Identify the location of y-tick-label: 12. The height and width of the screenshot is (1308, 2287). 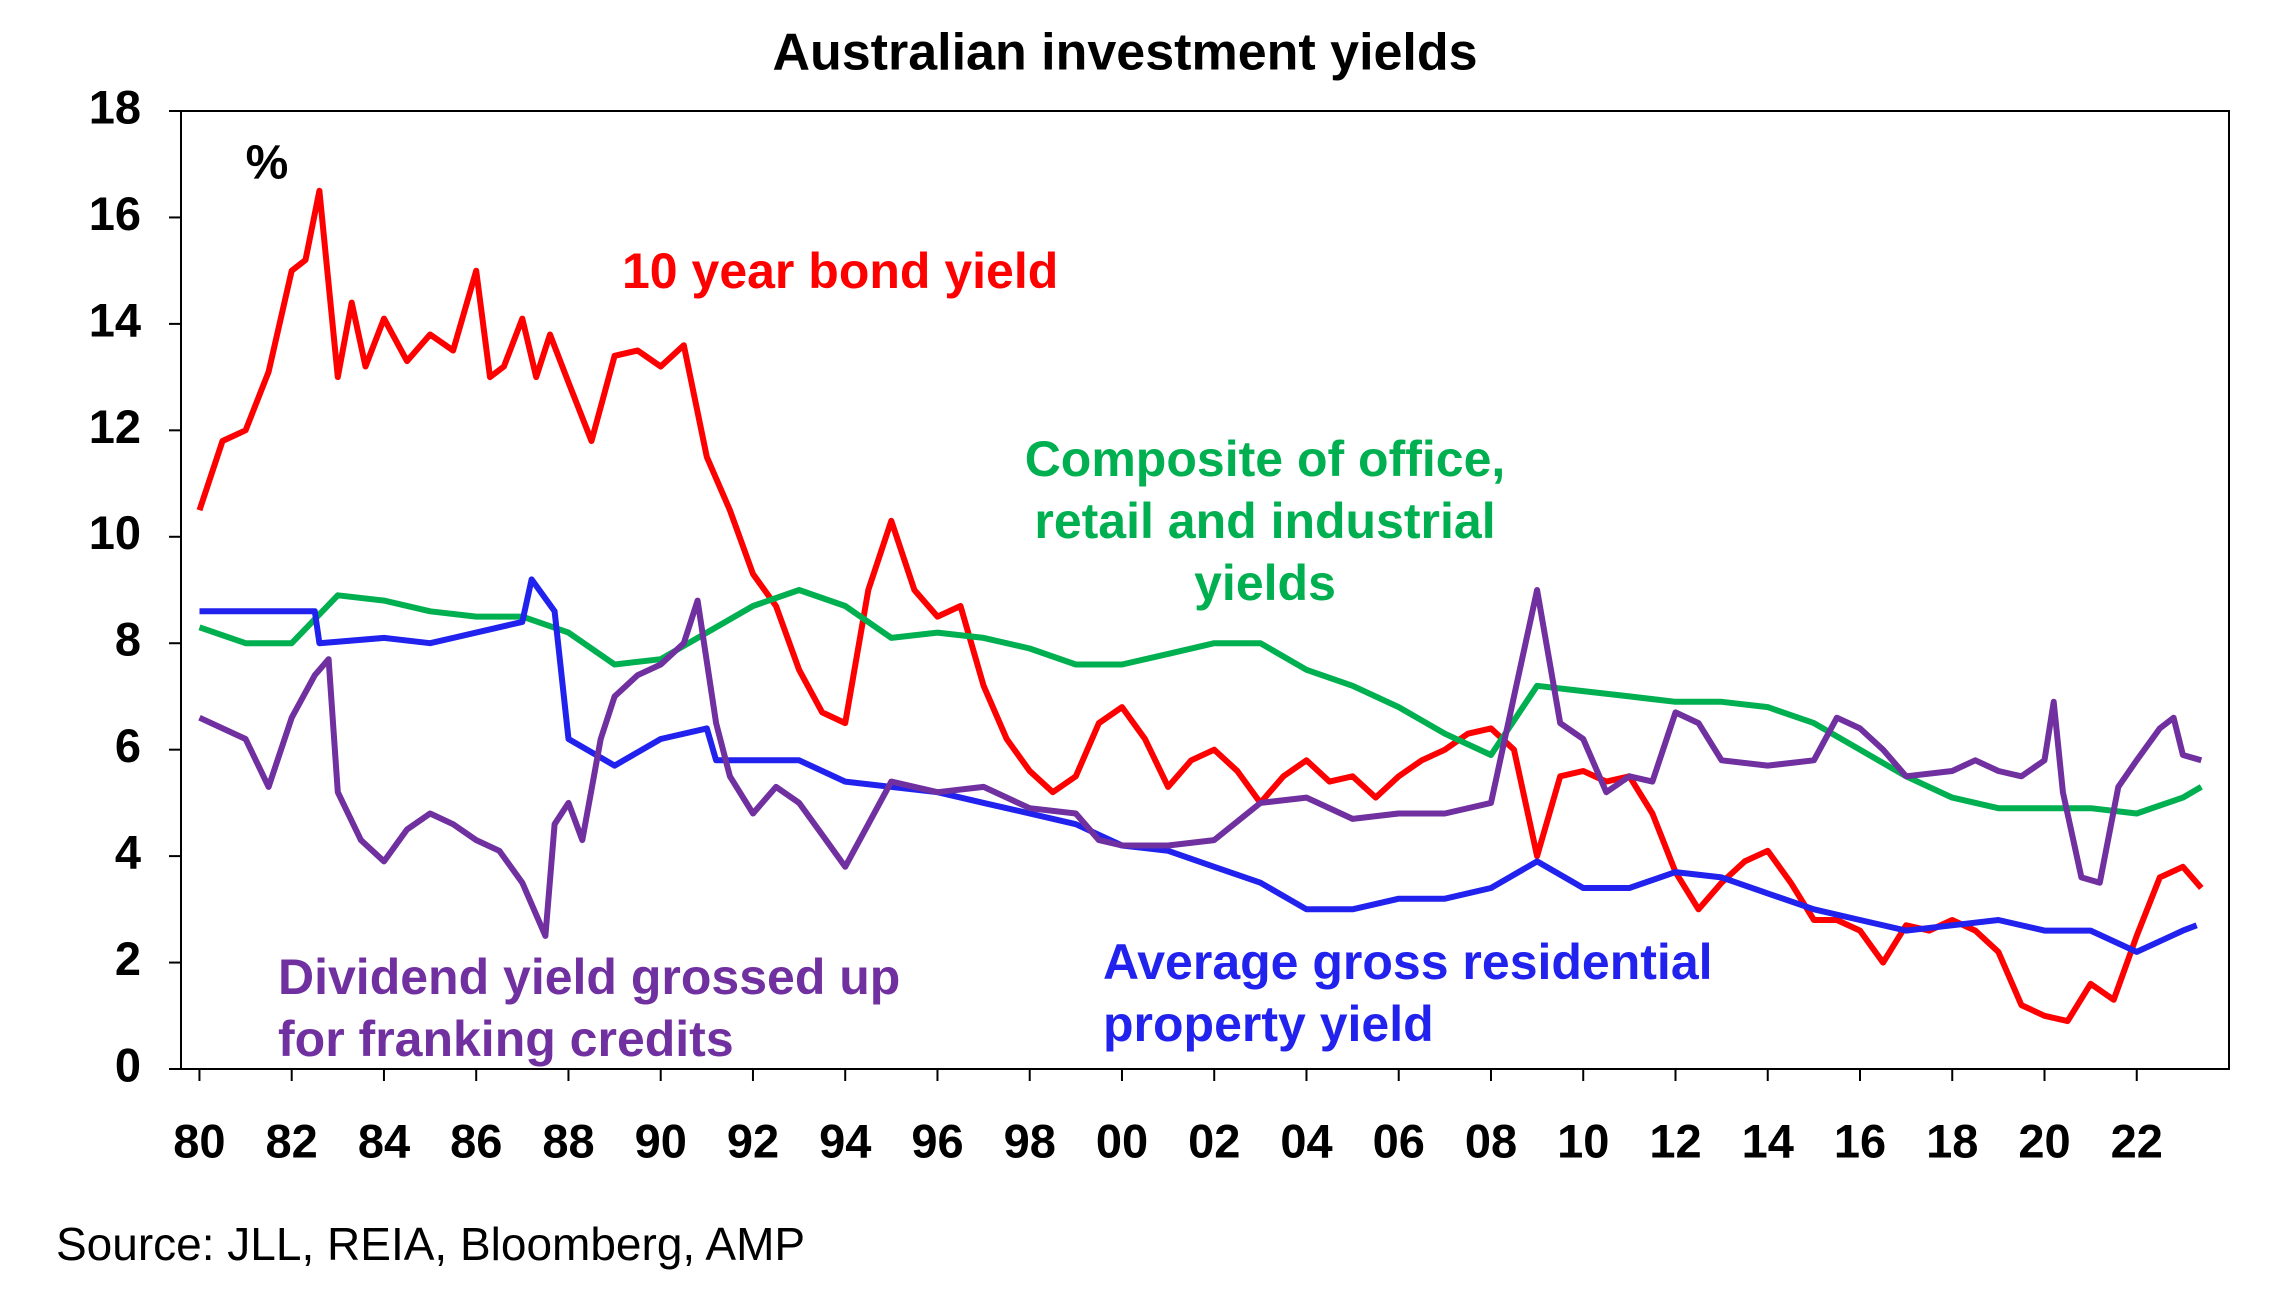
(115, 426).